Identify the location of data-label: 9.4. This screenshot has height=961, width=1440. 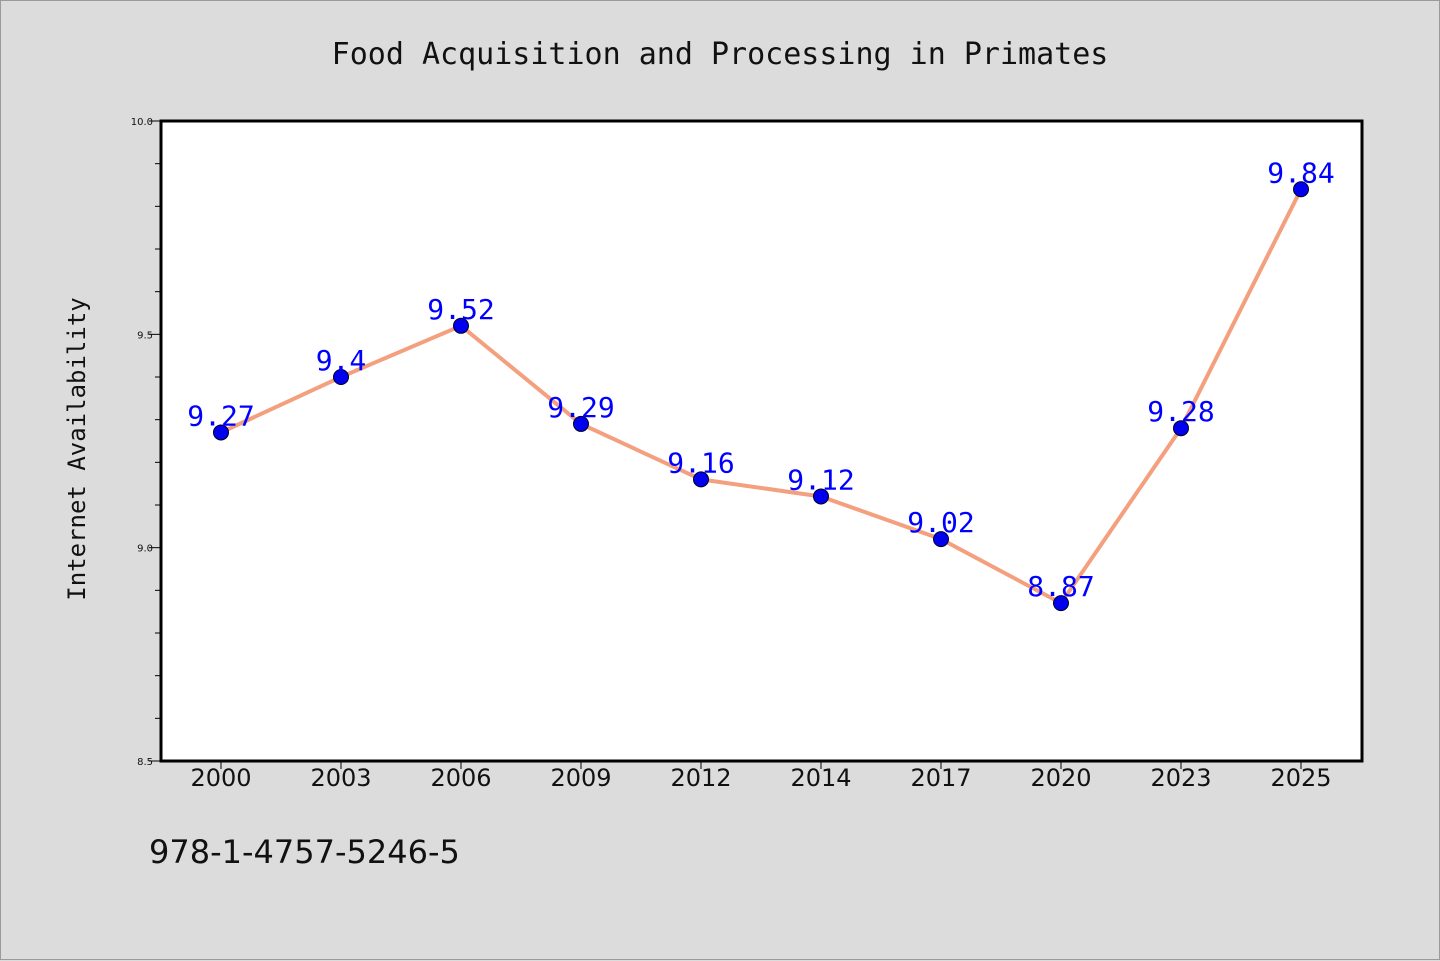
(341, 360).